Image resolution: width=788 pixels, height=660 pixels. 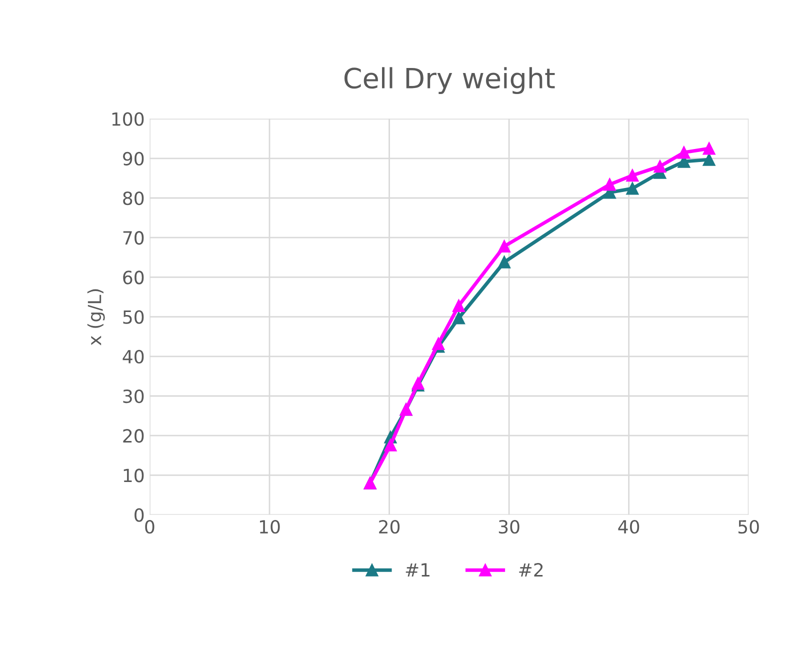 What do you see at coordinates (748, 527) in the screenshot?
I see `x-tick-label: 50` at bounding box center [748, 527].